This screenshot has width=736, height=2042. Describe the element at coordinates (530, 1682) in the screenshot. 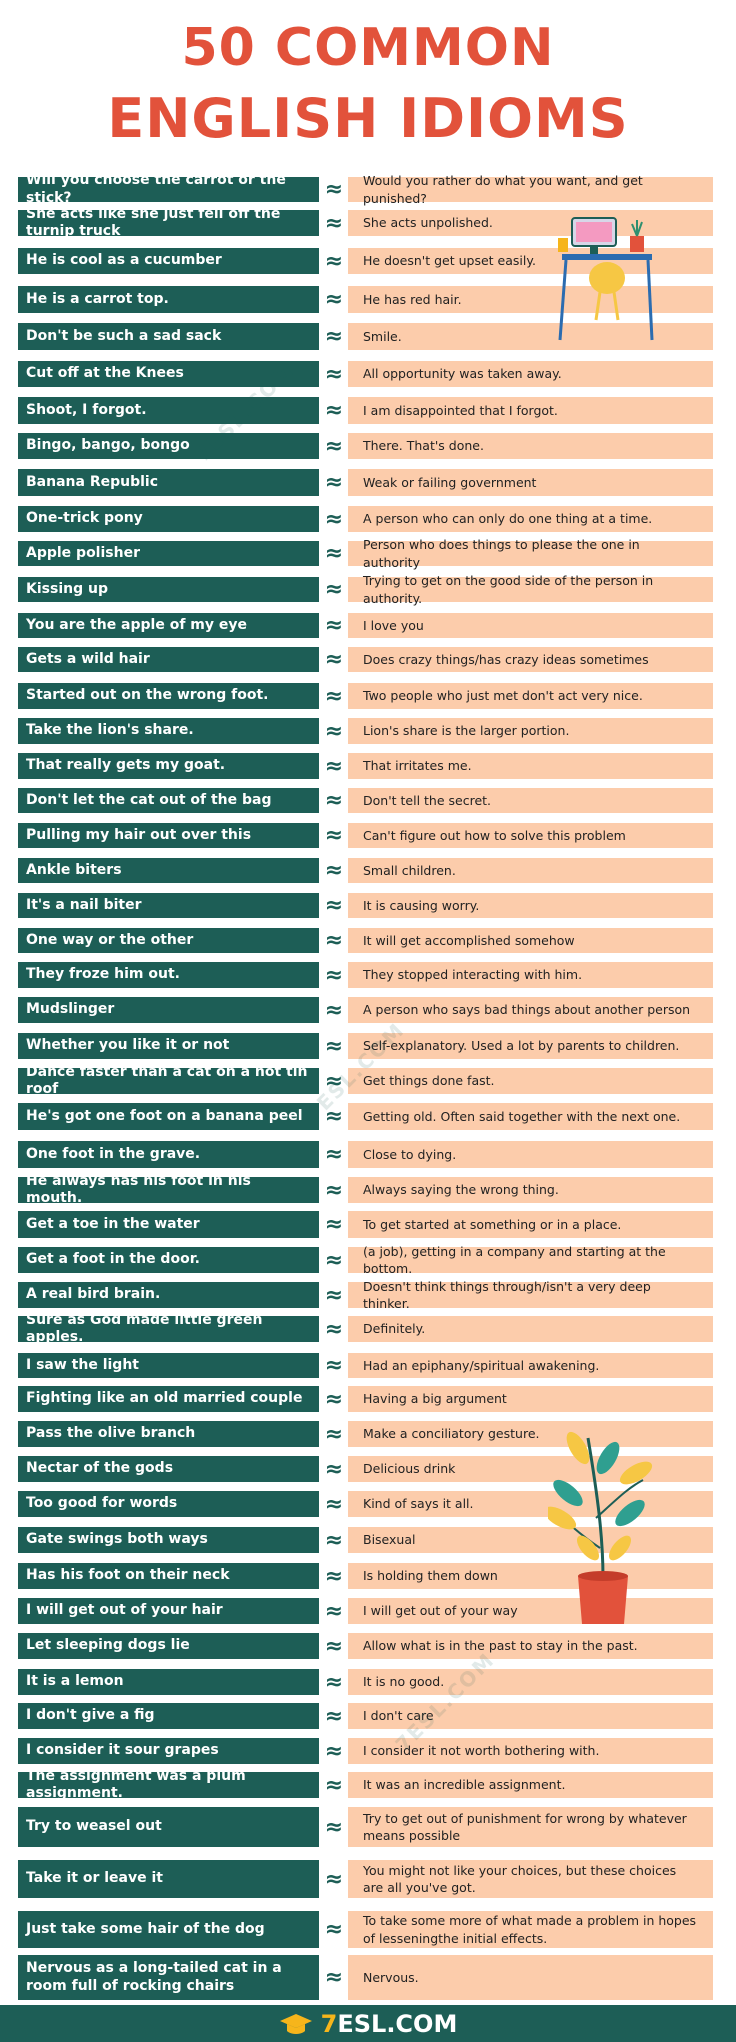

I see `idiom-meaning: It is no good.` at that location.